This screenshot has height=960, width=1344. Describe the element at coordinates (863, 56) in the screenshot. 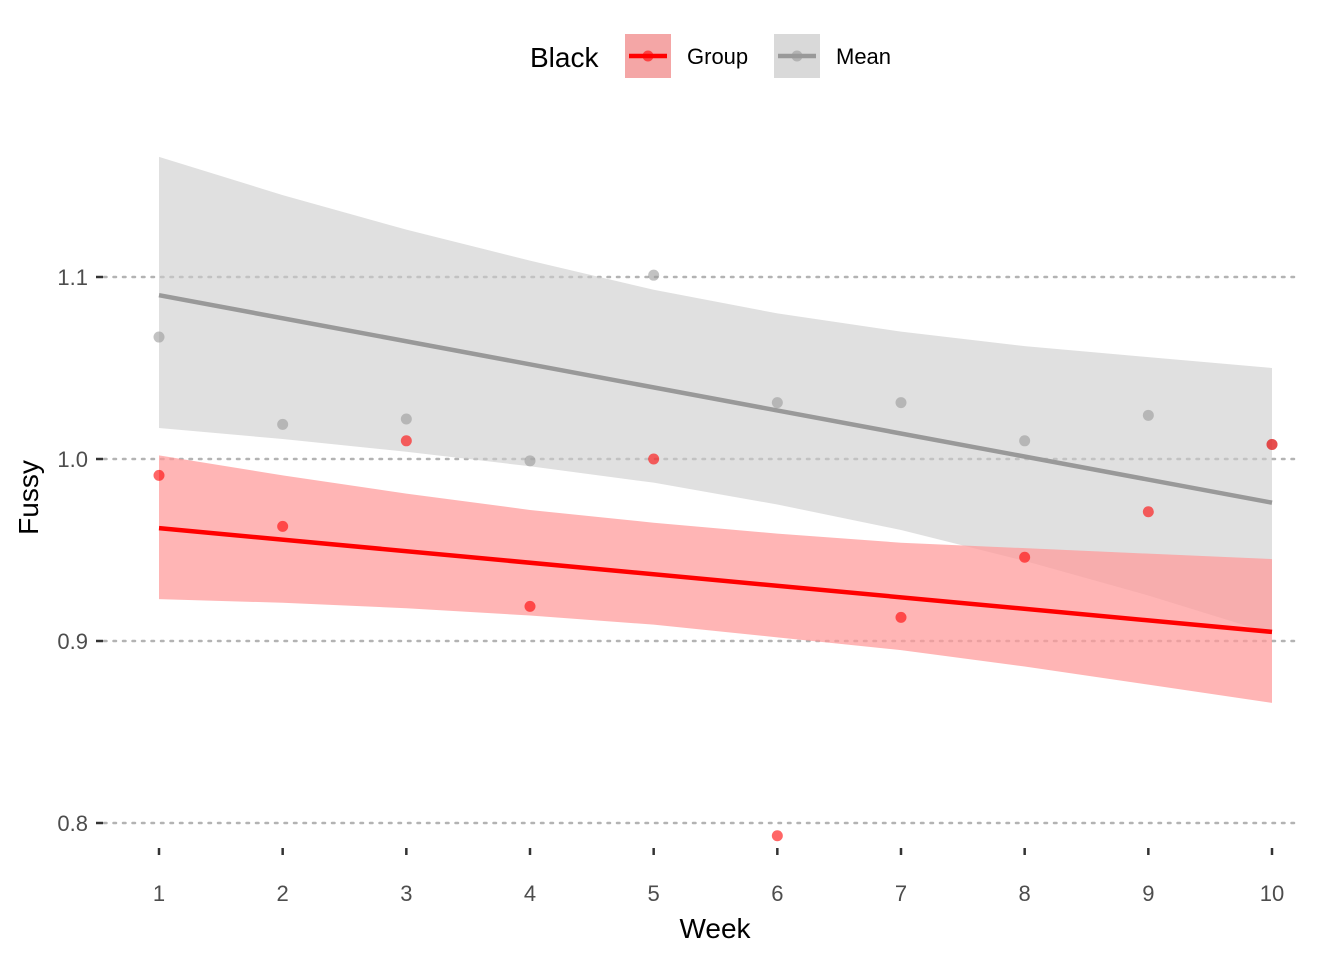

I see `legend-label-mean: Mean` at that location.